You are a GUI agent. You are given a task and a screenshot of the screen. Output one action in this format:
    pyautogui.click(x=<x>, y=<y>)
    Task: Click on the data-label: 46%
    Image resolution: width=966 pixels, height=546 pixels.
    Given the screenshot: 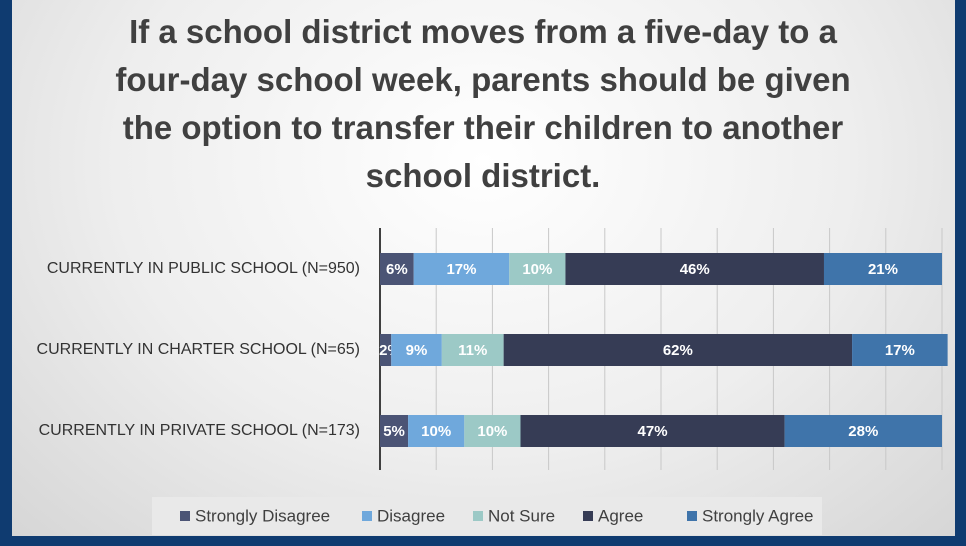 What is the action you would take?
    pyautogui.click(x=695, y=269)
    